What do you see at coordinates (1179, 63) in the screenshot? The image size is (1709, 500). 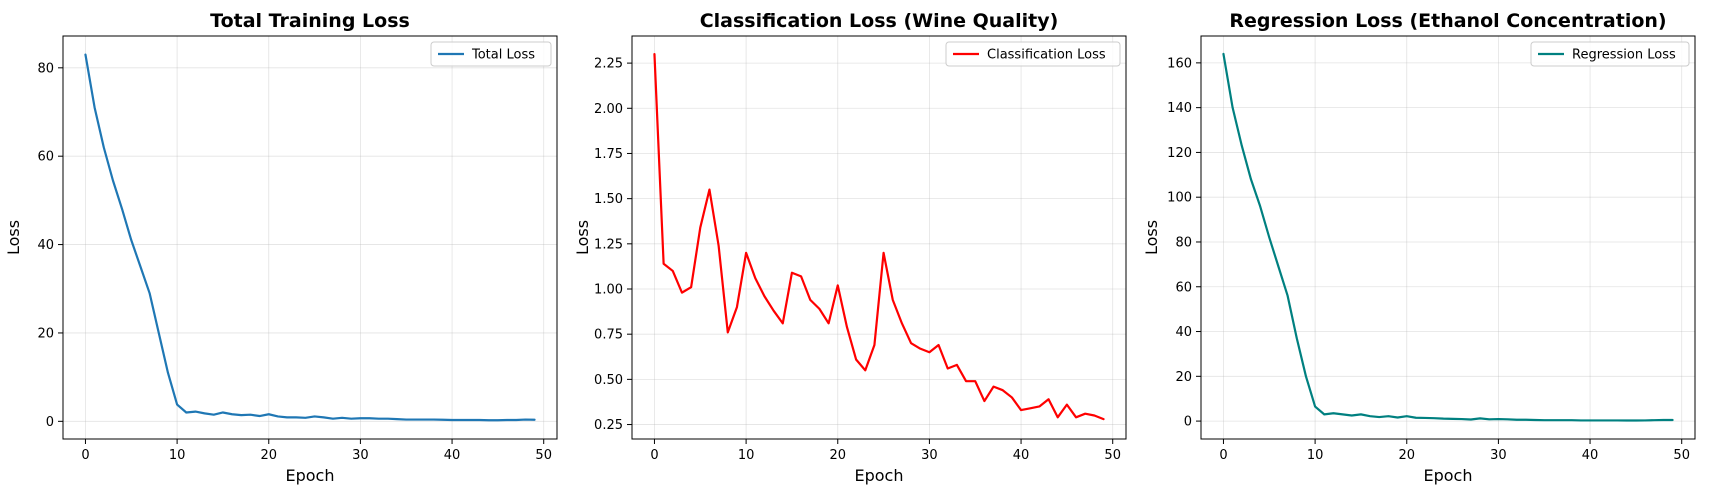 I see `y-tick-label: 160` at bounding box center [1179, 63].